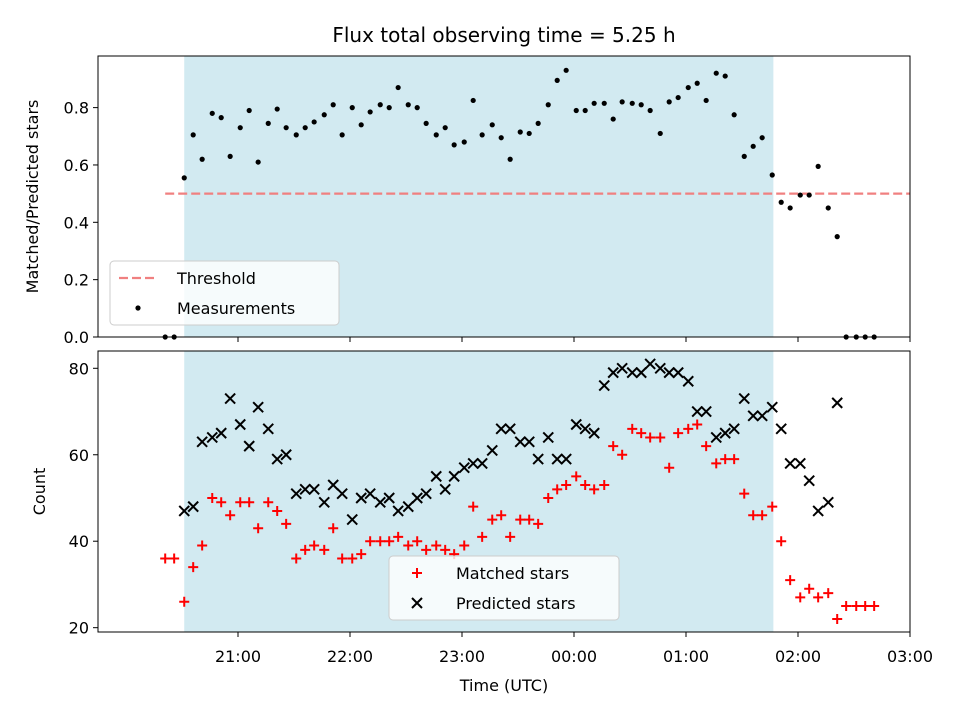 The image size is (960, 720). Describe the element at coordinates (516, 603) in the screenshot. I see `legend-label: Predicted stars` at that location.